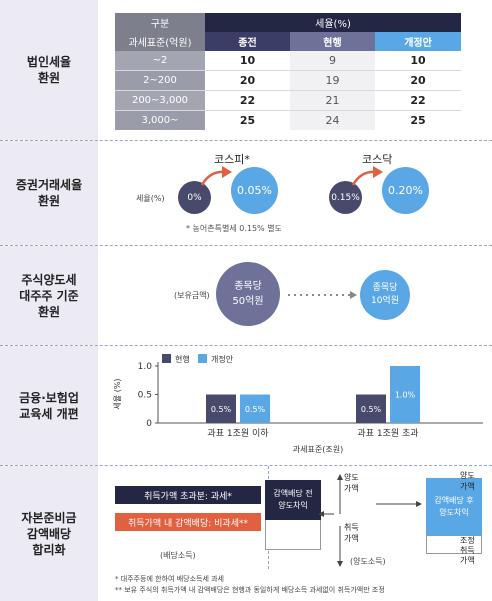 This screenshot has width=492, height=601. I want to click on legend-label-proposed: 개정안, so click(222, 359).